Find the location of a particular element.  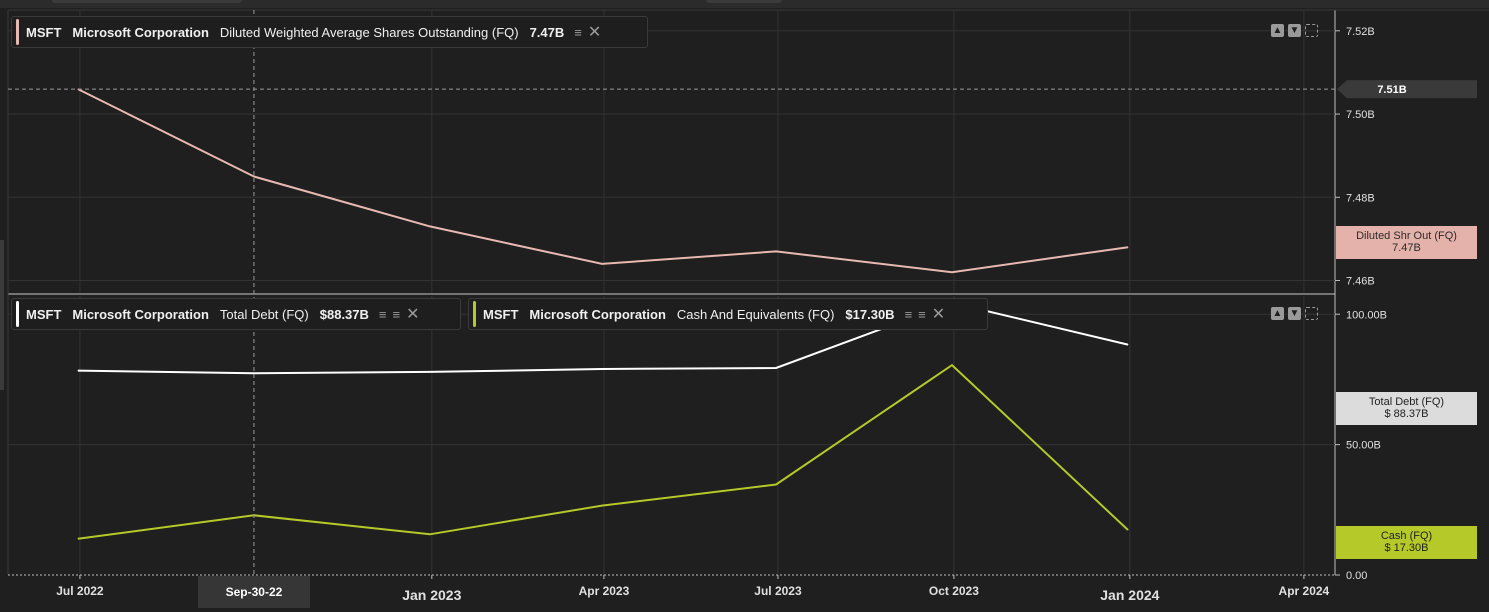

legend-metric: Total Debt (FQ) is located at coordinates (264, 314).